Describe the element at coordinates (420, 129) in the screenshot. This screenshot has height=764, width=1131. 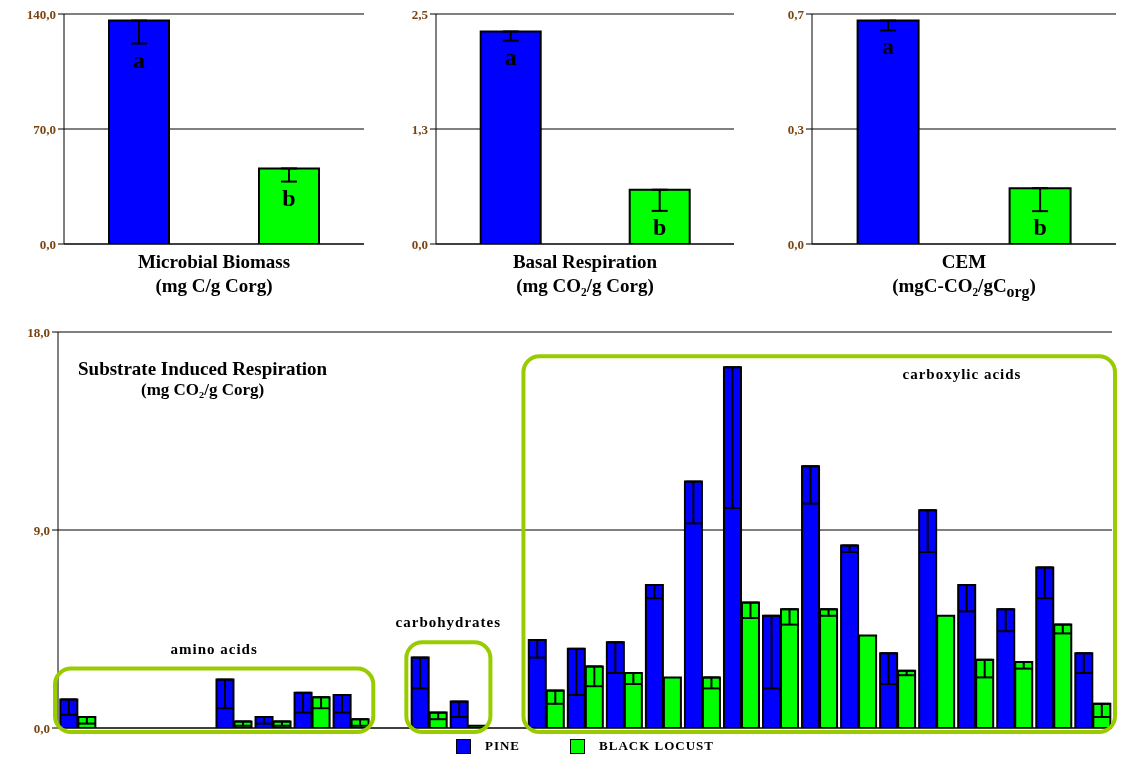
I see `y-tick-label: 1,3` at that location.